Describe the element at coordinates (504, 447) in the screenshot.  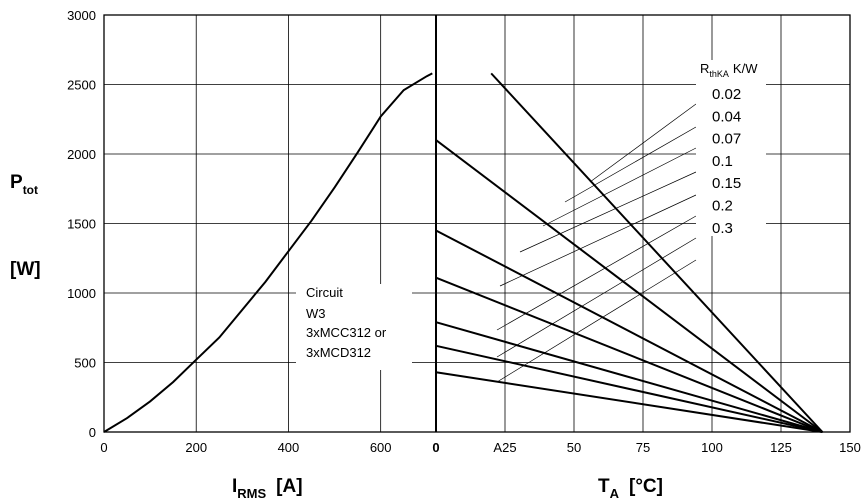
I see `x-tick-label-right: A25` at that location.